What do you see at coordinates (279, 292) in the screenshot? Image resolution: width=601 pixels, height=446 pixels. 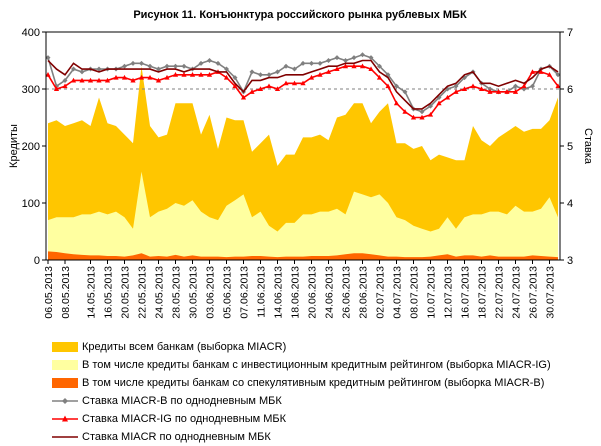 I see `x-tick-label: 14.06.2013` at bounding box center [279, 292].